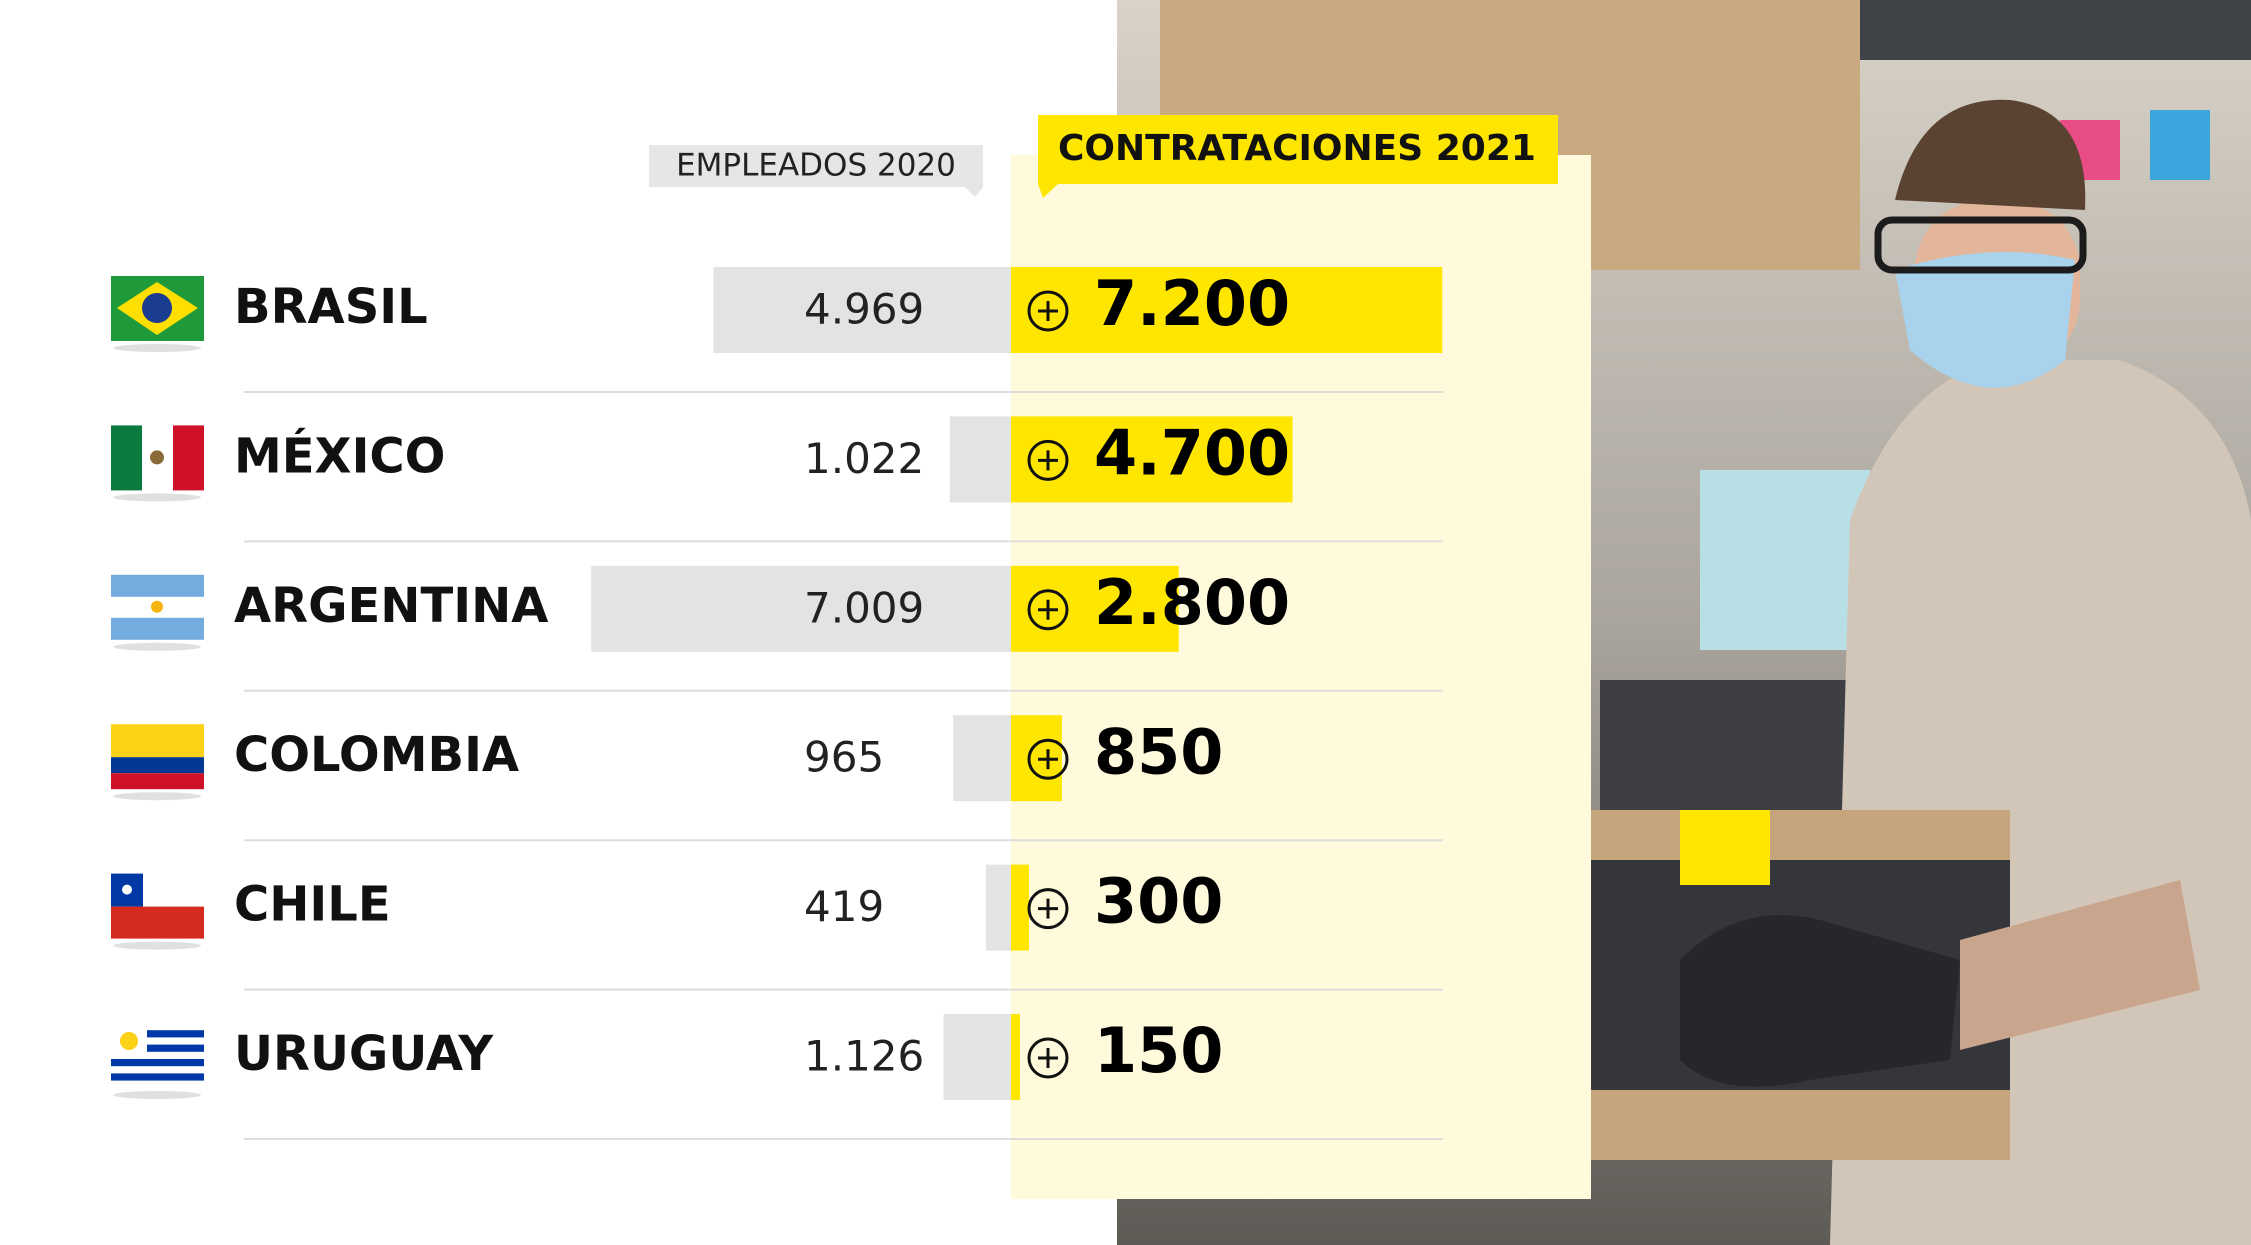 This screenshot has width=2251, height=1245. I want to click on tape, so click(1725, 847).